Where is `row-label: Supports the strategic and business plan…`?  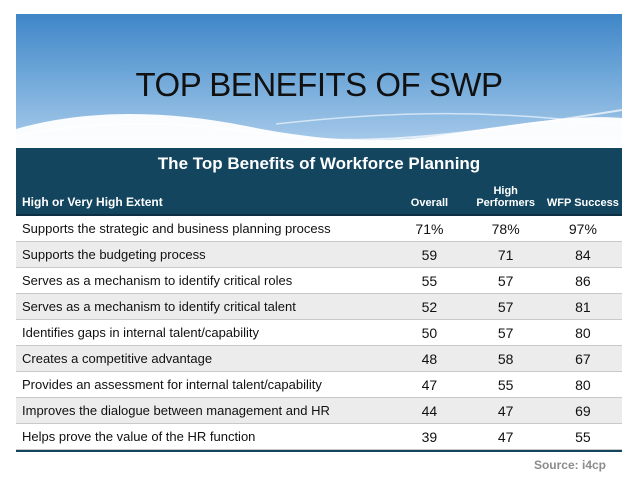
row-label: Supports the strategic and business plan… is located at coordinates (176, 228).